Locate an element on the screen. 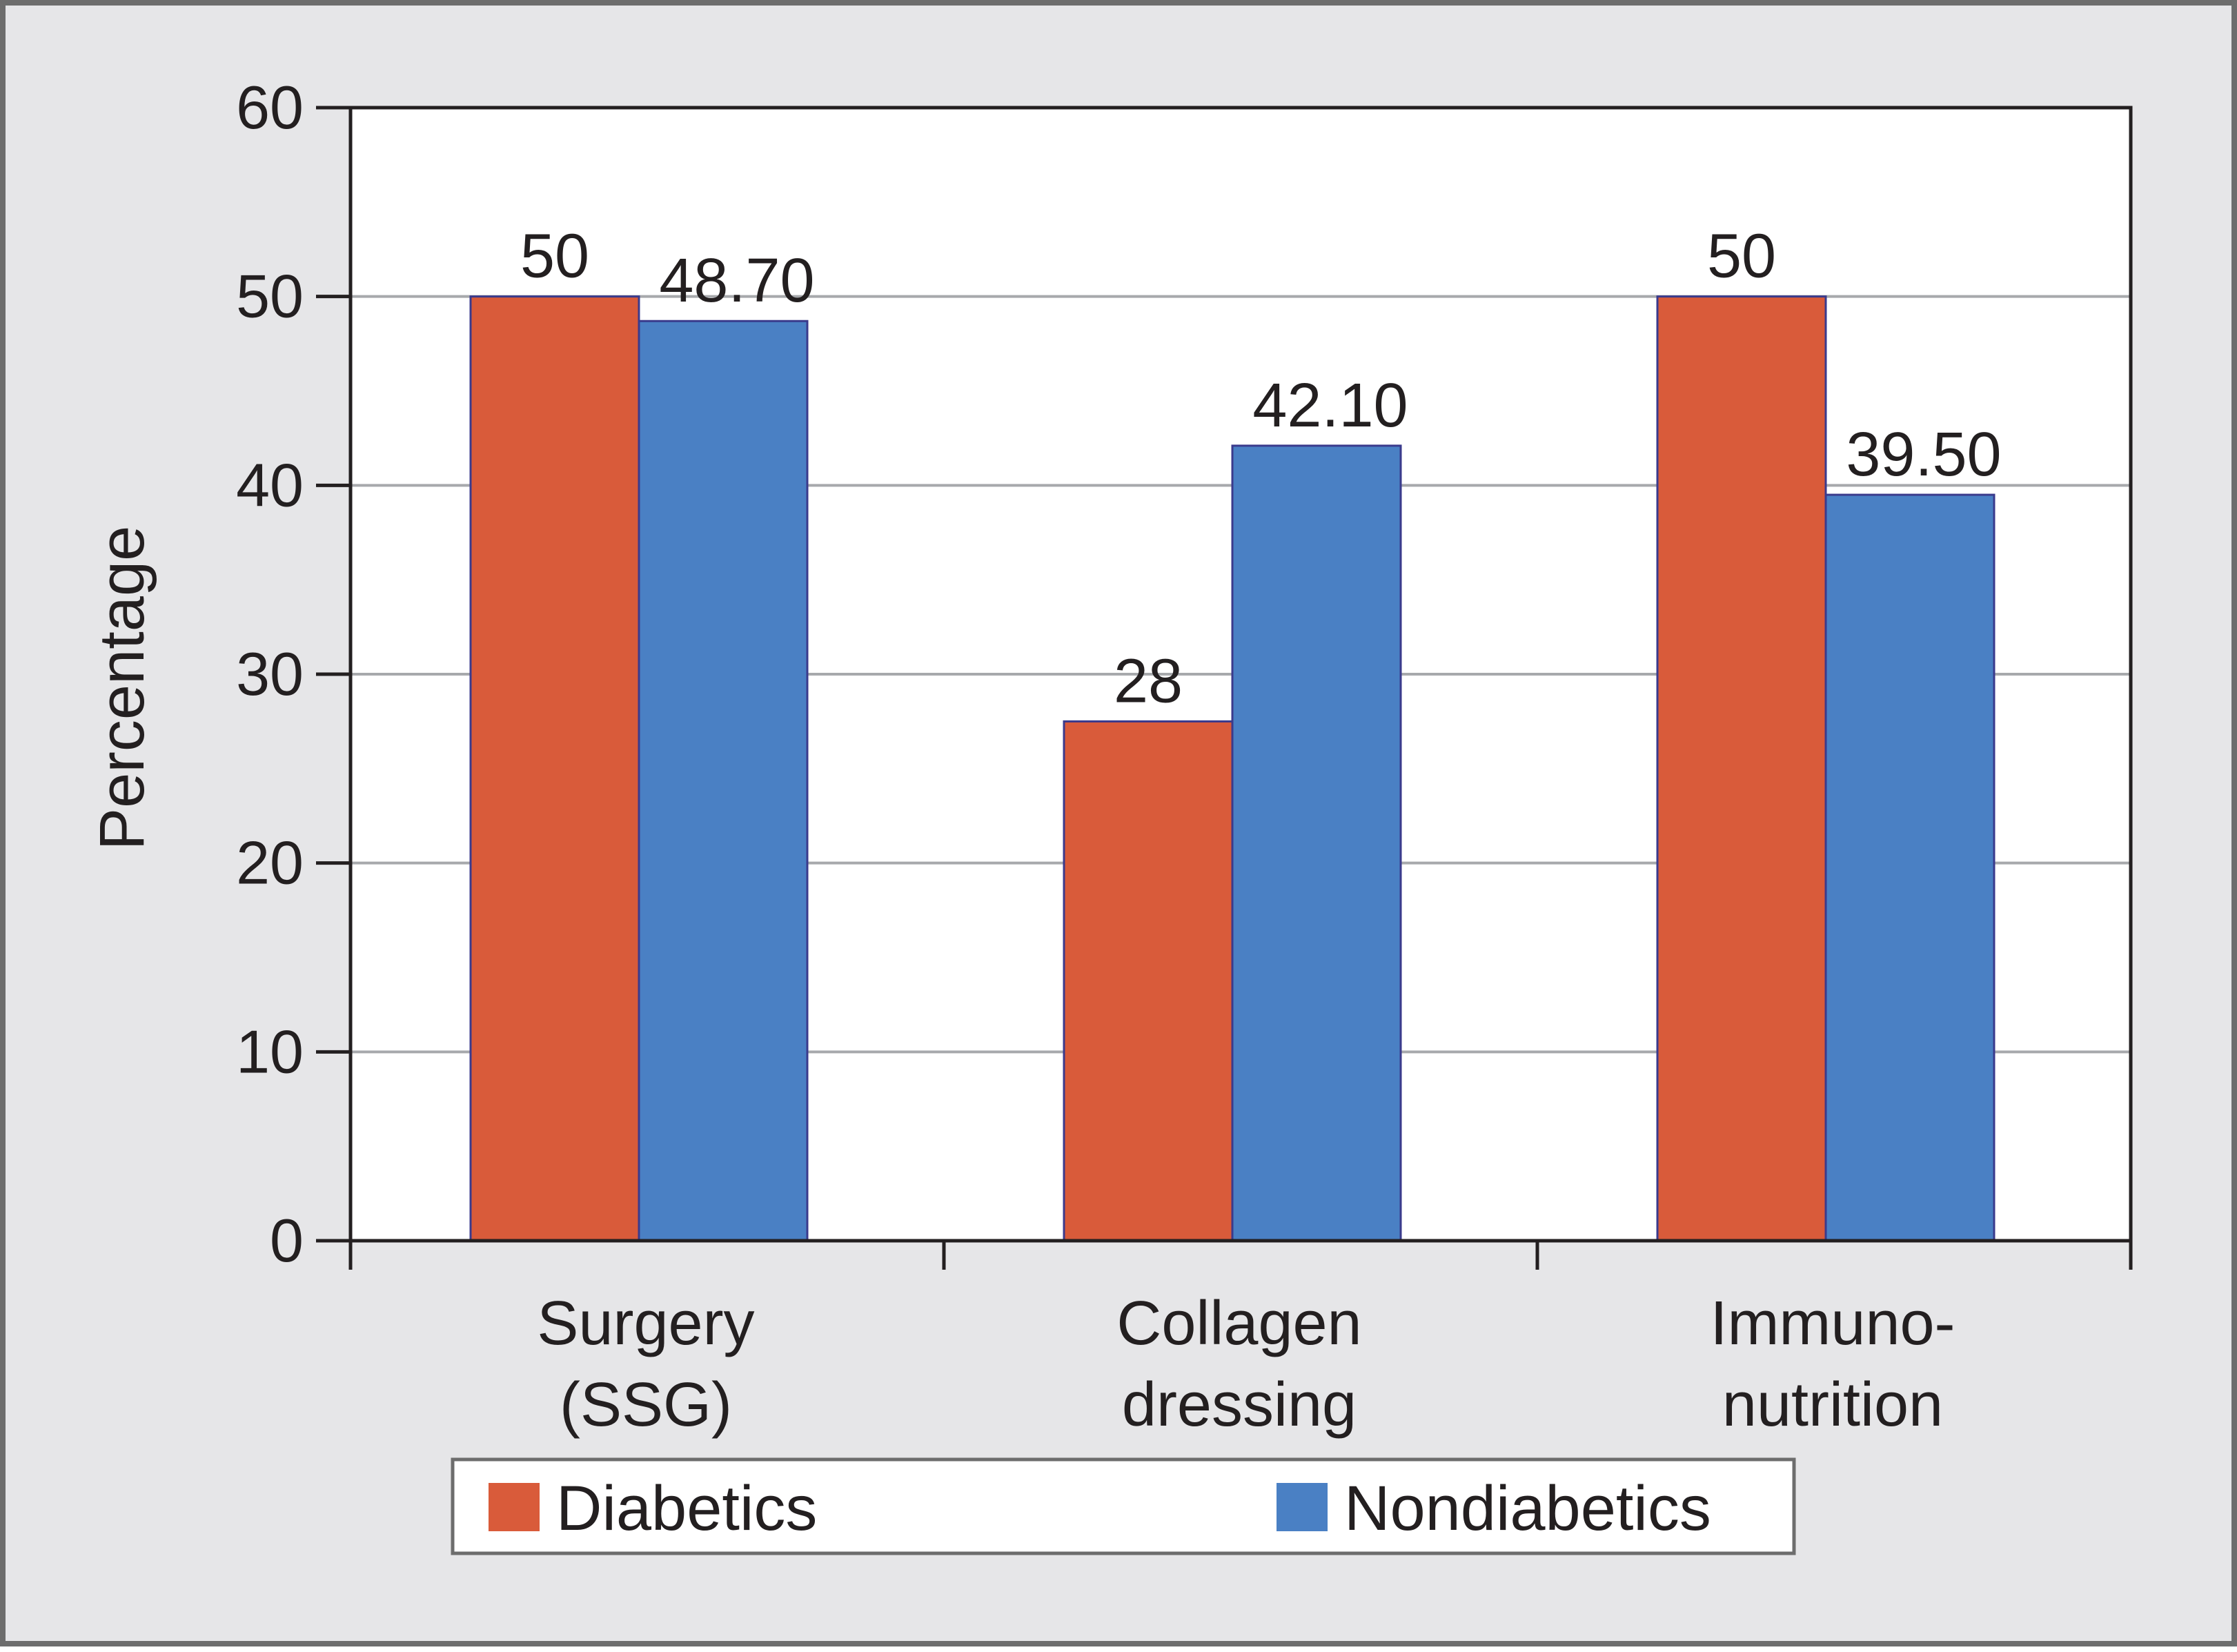 Image resolution: width=2237 pixels, height=1652 pixels. legend-box is located at coordinates (1123, 1506).